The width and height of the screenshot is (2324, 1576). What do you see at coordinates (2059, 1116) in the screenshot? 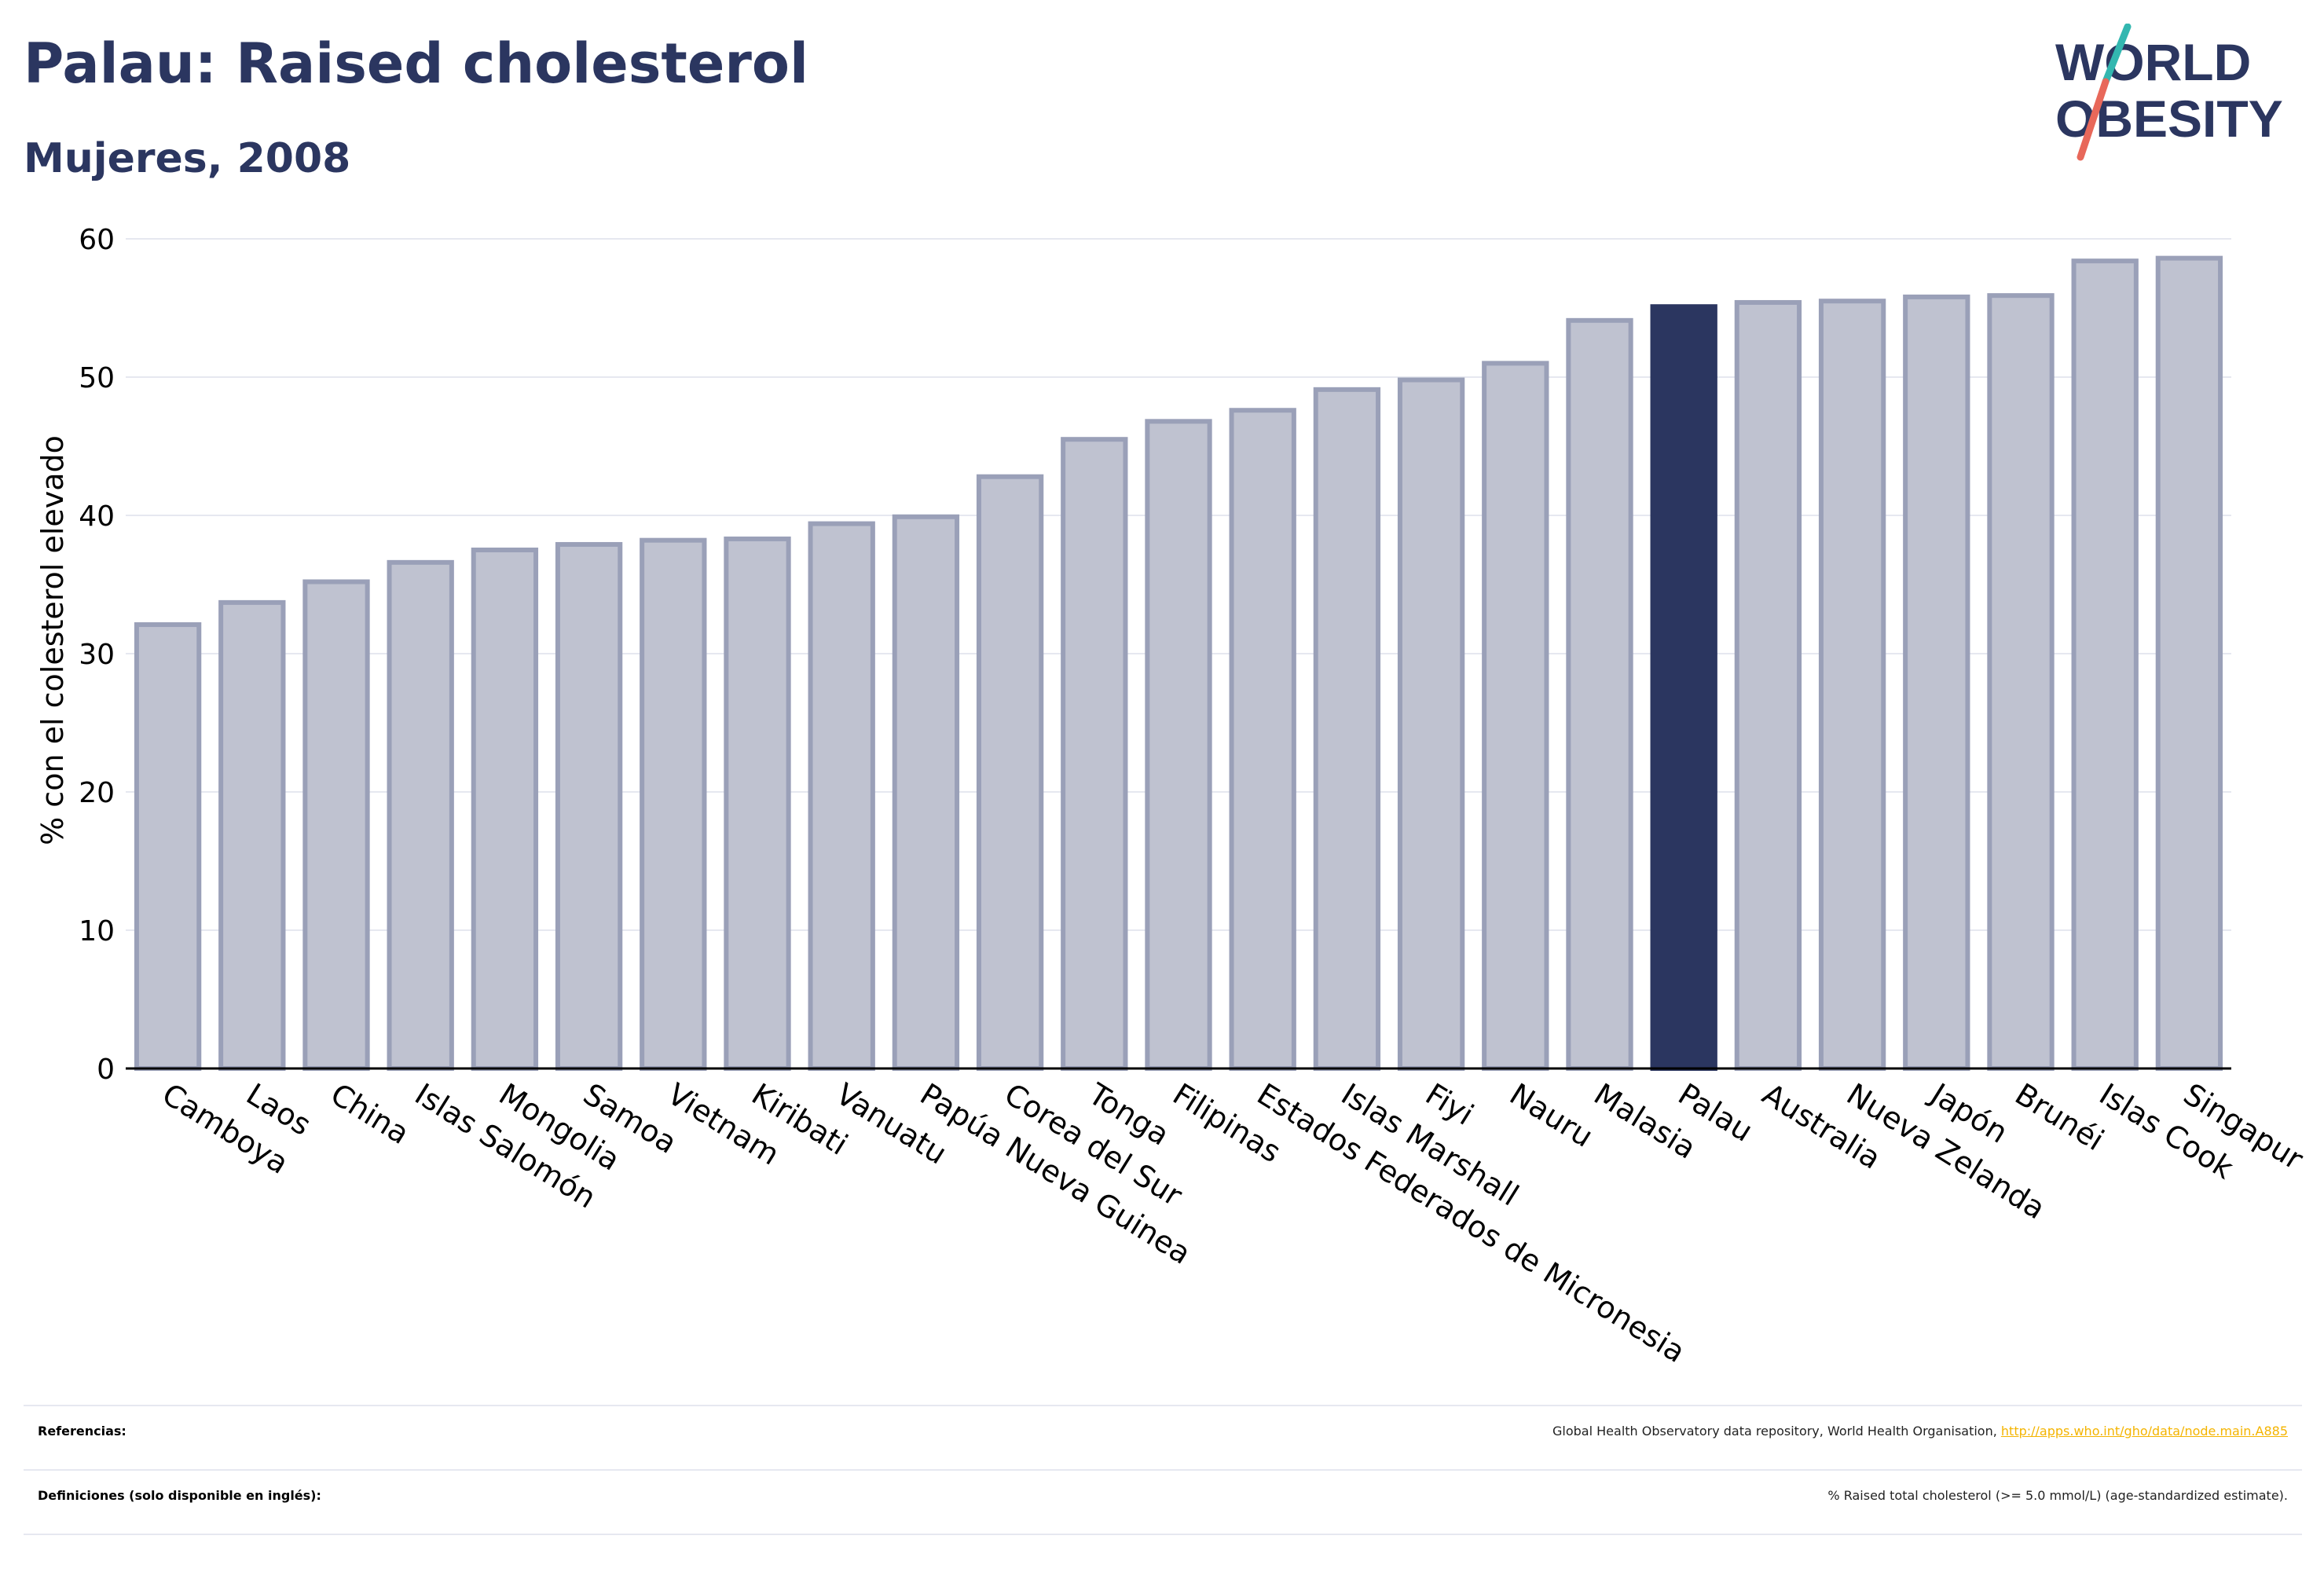
I see `x-tick-label: Brunéi` at bounding box center [2059, 1116].